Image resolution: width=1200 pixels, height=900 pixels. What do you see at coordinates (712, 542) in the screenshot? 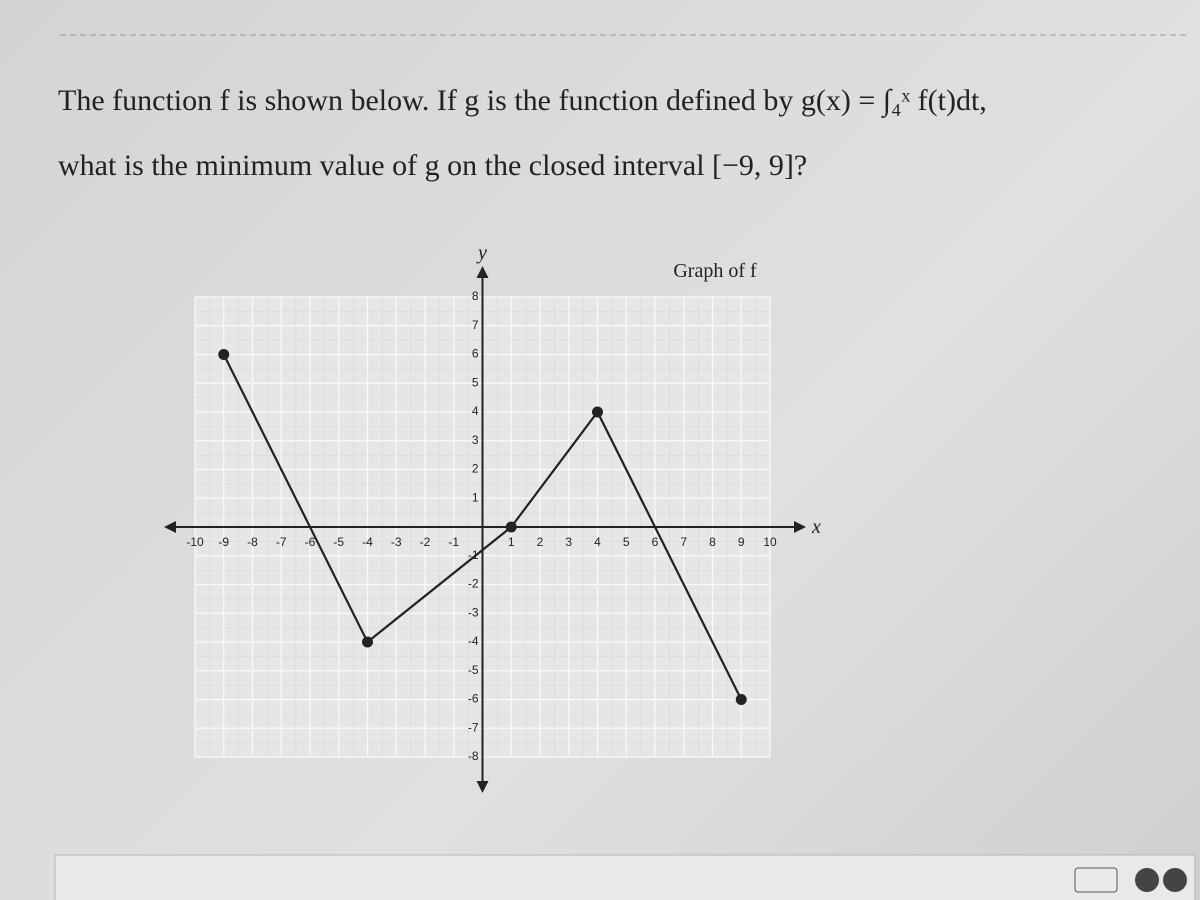
I see `x-tick-label: 8` at bounding box center [712, 542].